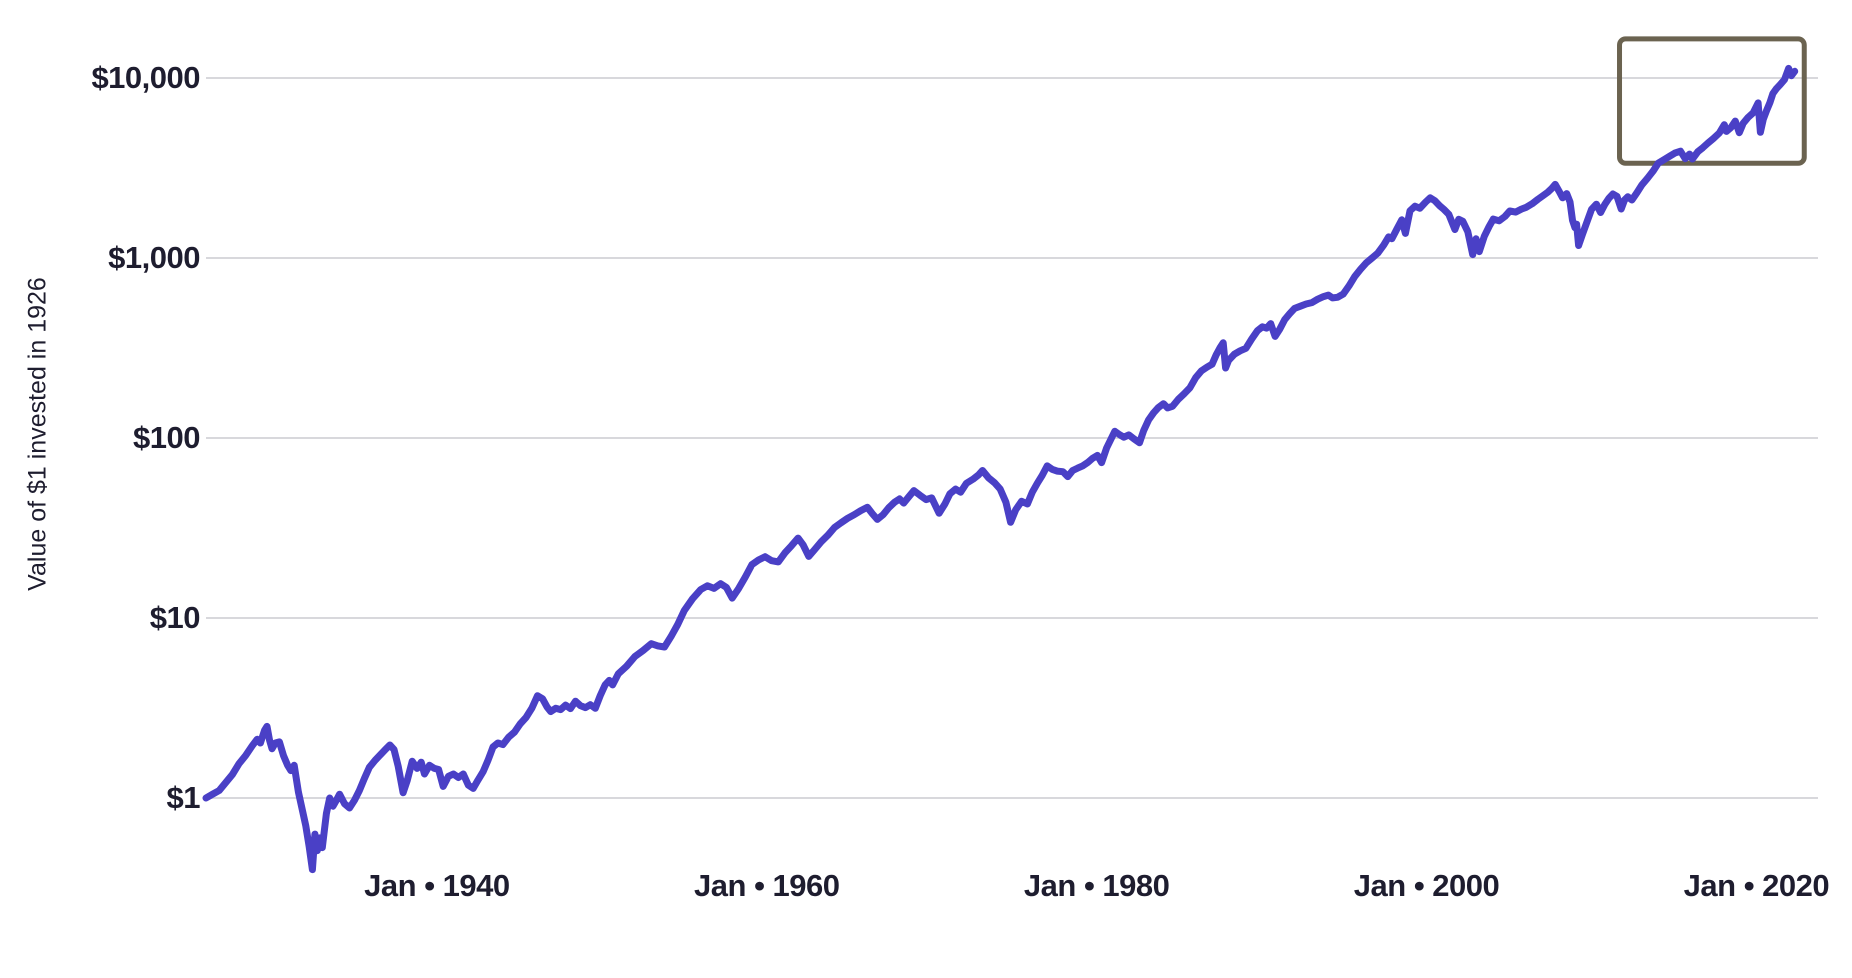 The width and height of the screenshot is (1852, 978). What do you see at coordinates (145, 77) in the screenshot?
I see `y-tick-label-10000: $10,000` at bounding box center [145, 77].